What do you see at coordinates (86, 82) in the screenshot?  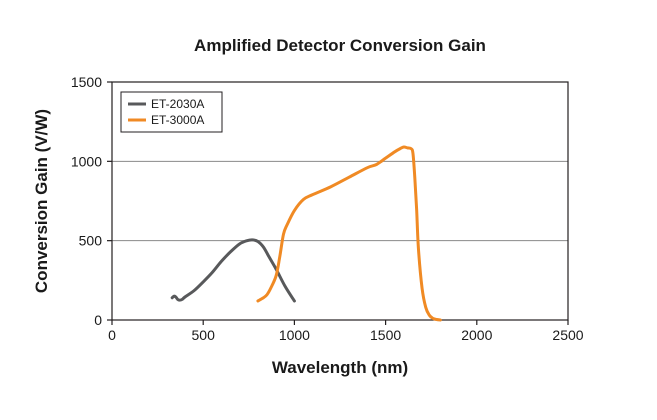 I see `y-tick-label: 1500` at bounding box center [86, 82].